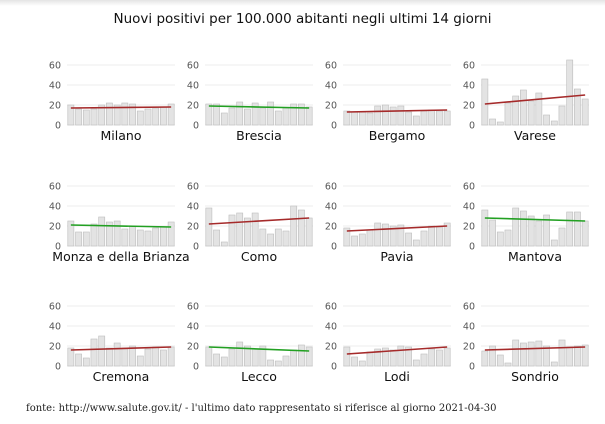 This screenshot has width=605, height=424. Describe the element at coordinates (259, 376) in the screenshot. I see `panel-title: Lecco` at that location.